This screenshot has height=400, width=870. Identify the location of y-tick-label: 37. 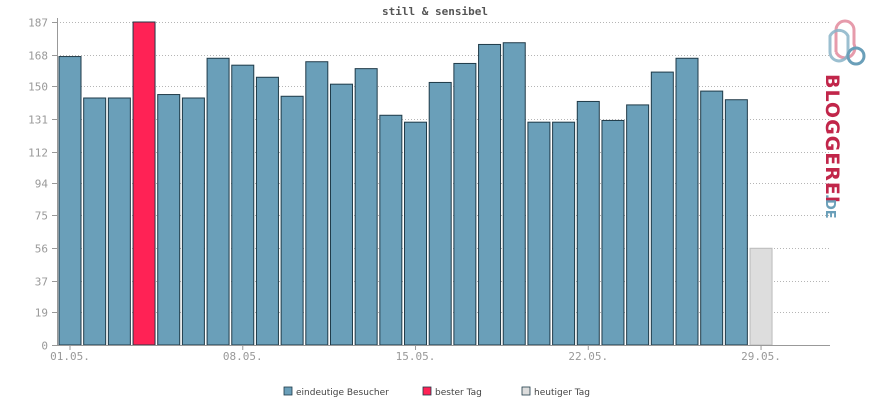
(41, 282).